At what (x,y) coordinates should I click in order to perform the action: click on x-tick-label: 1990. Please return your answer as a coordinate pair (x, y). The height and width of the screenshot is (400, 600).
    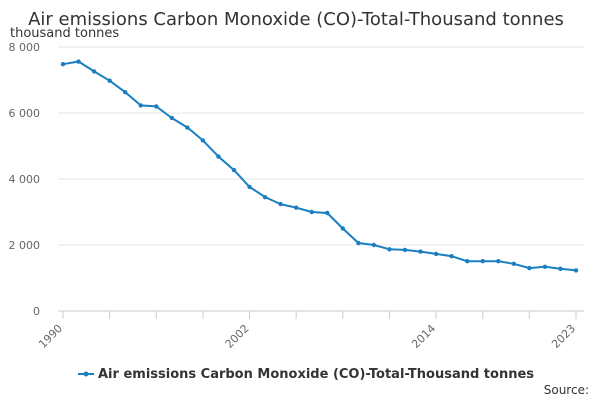
    Looking at the image, I should click on (50, 336).